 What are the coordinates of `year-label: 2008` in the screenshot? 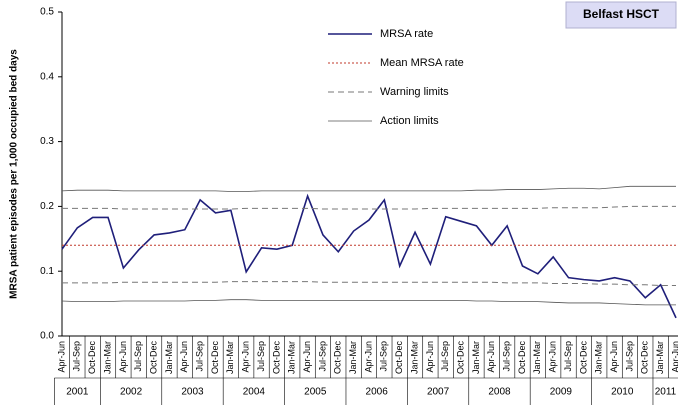 It's located at (499, 392).